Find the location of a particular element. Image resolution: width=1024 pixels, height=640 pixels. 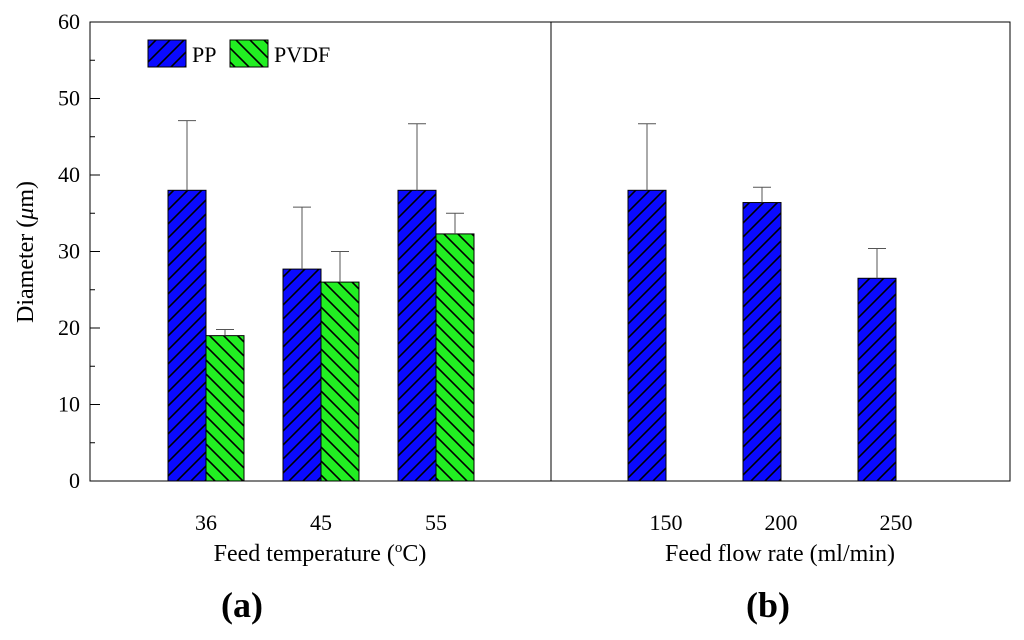

mu-symbol: μ is located at coordinates (26, 214).